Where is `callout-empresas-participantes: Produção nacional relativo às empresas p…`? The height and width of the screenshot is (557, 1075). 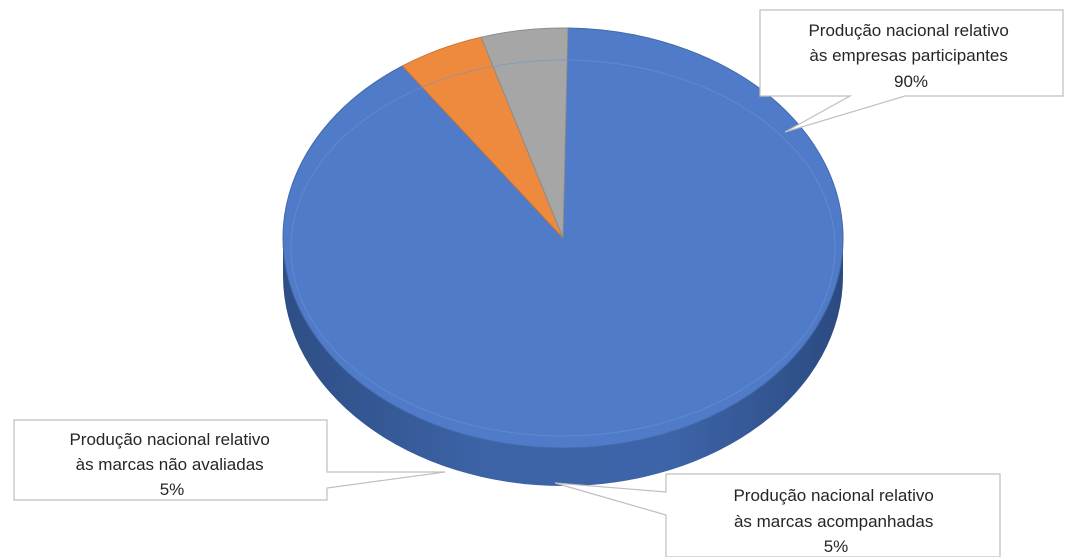
callout-empresas-participantes: Produção nacional relativo às empresas p… is located at coordinates (911, 71).